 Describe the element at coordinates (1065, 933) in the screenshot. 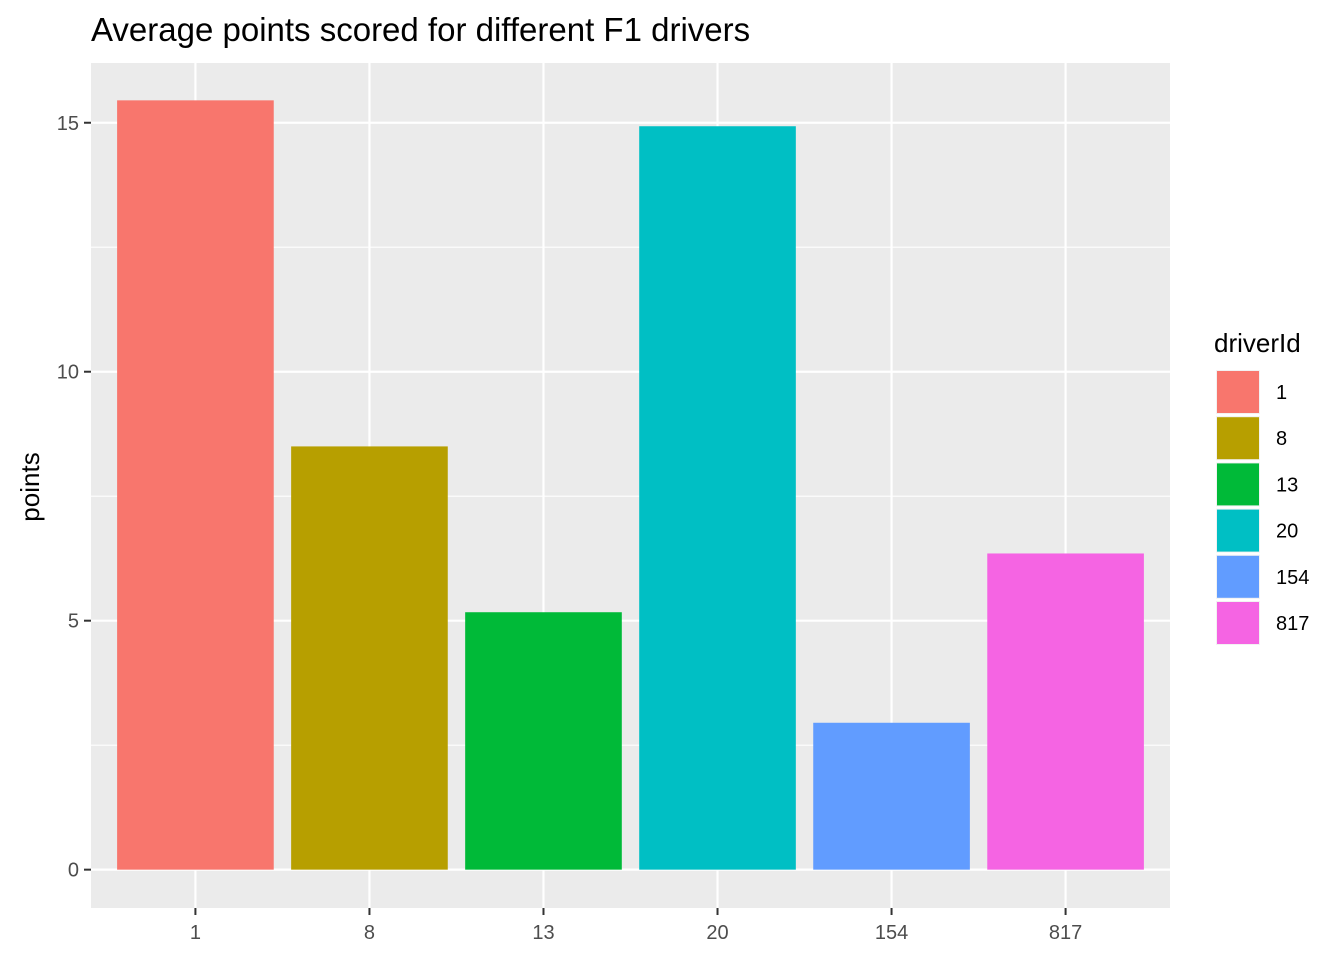

I see `x-tick-label: 817` at that location.